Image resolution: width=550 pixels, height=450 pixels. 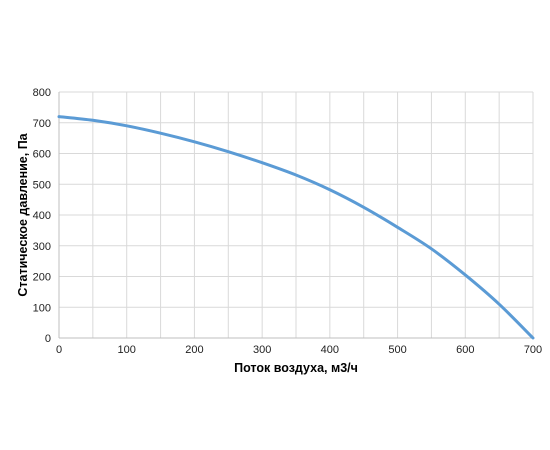 What do you see at coordinates (262, 350) in the screenshot?
I see `x-tick-label: 300` at bounding box center [262, 350].